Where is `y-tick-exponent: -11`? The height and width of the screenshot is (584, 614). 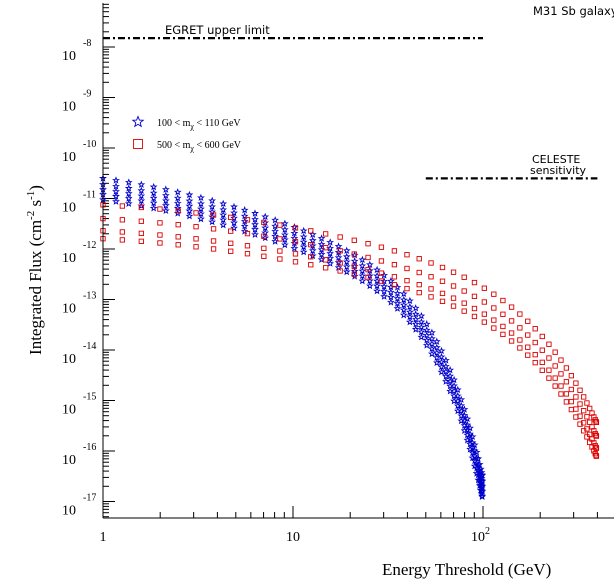
y-tick-exponent: -11 is located at coordinates (89, 195).